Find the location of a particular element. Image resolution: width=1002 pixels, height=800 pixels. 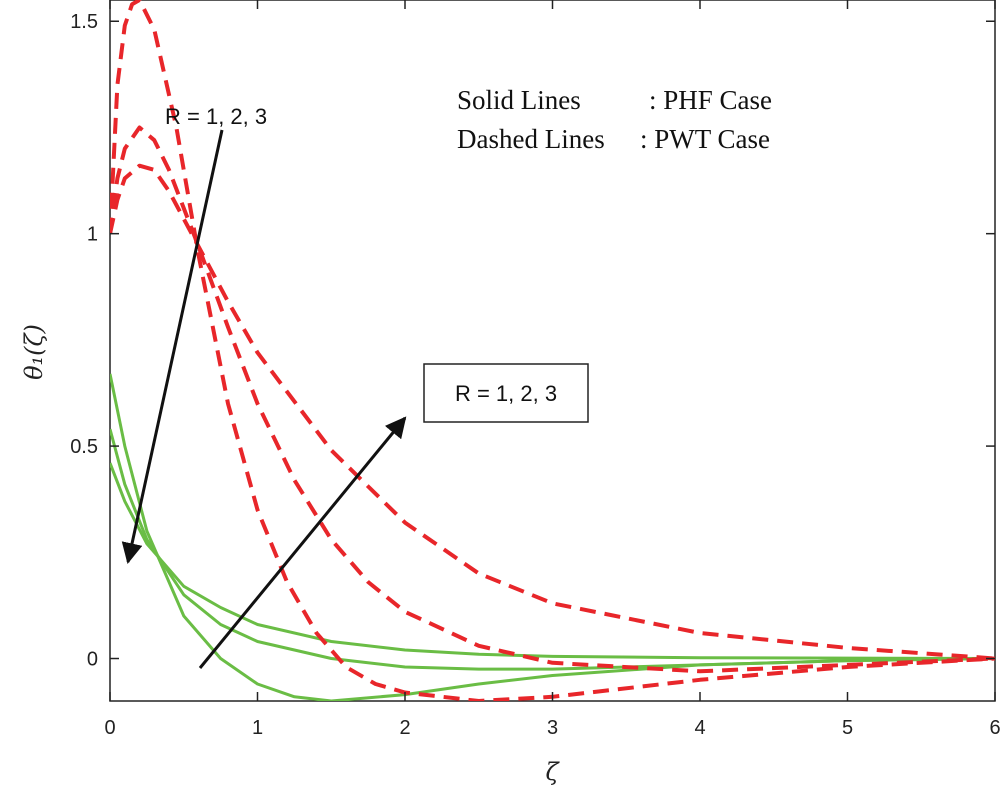

r-label-left: R = 1, 2, 3 is located at coordinates (216, 116).